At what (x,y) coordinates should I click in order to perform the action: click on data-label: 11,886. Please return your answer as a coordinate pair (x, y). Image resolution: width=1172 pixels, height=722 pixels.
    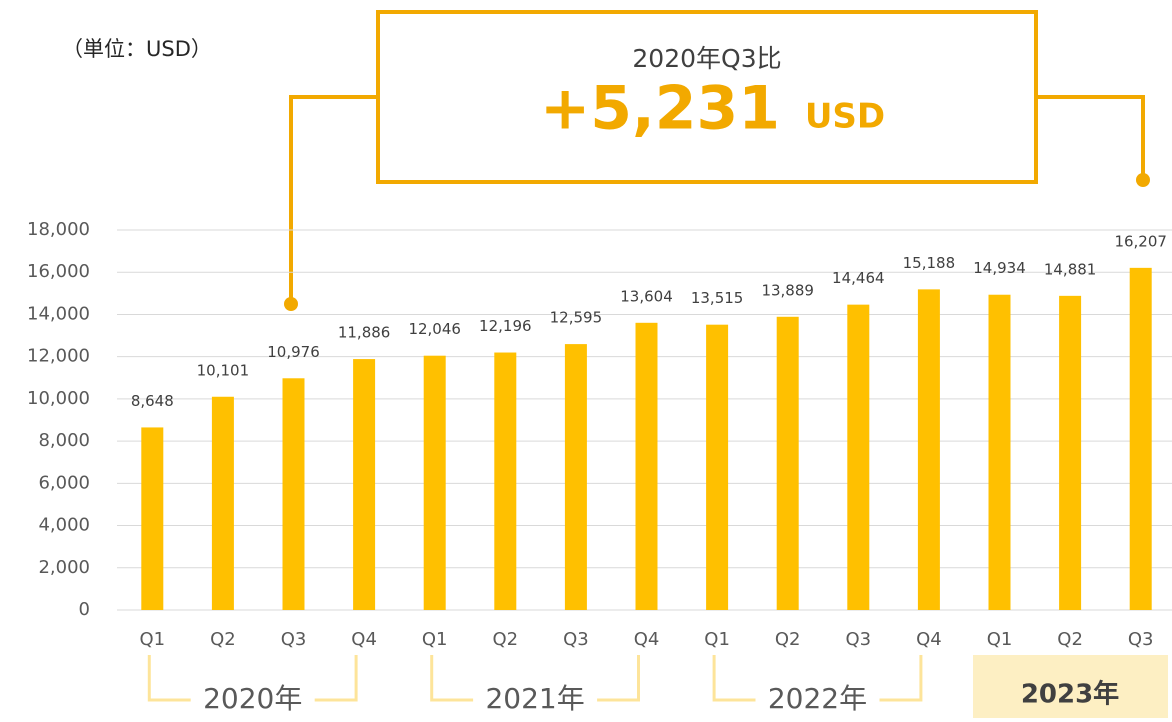
    Looking at the image, I should click on (364, 333).